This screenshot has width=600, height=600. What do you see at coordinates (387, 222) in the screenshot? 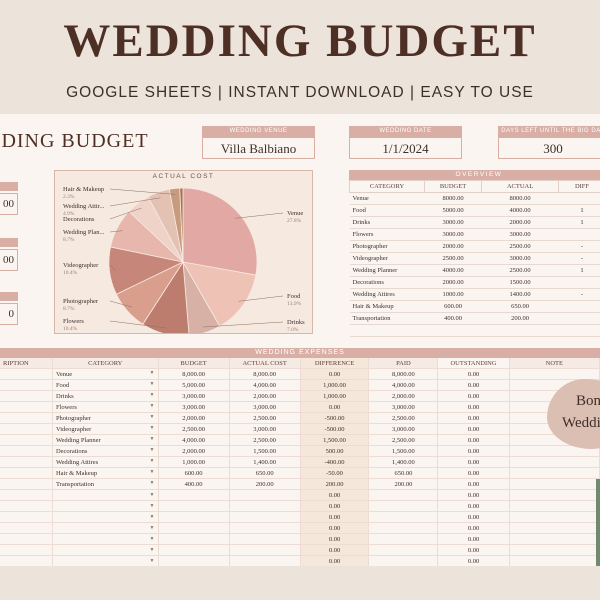
I see `overview-cell: Drinks` at bounding box center [387, 222].